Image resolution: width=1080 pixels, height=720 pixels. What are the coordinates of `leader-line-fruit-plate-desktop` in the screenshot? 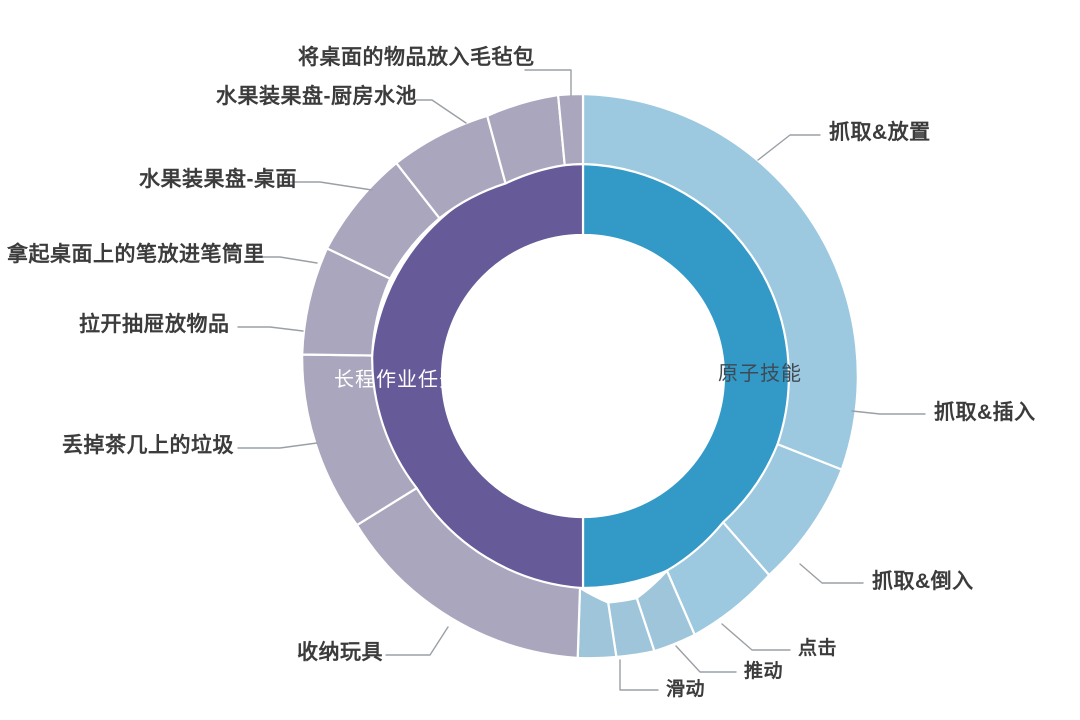 It's located at (326, 186).